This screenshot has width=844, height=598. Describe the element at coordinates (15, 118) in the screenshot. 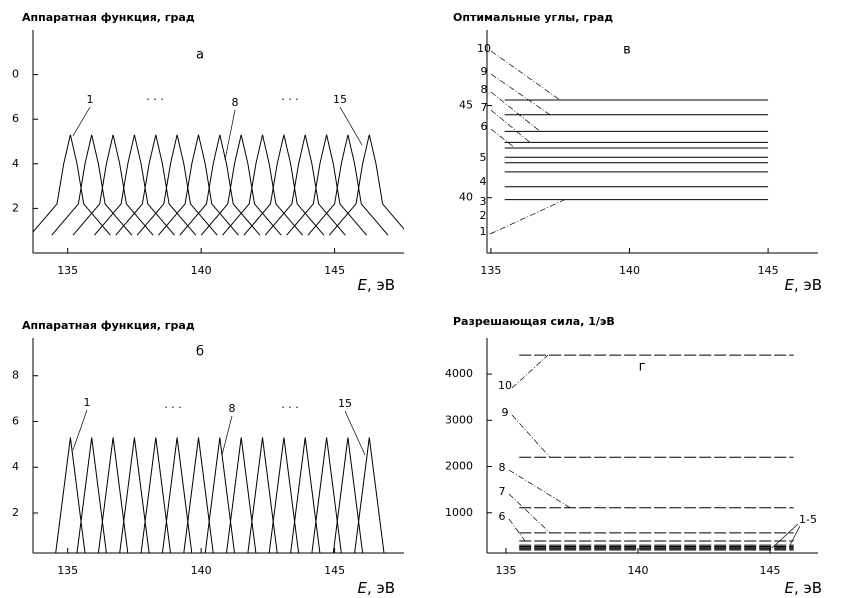

I see `y-tick-label: 6` at that location.